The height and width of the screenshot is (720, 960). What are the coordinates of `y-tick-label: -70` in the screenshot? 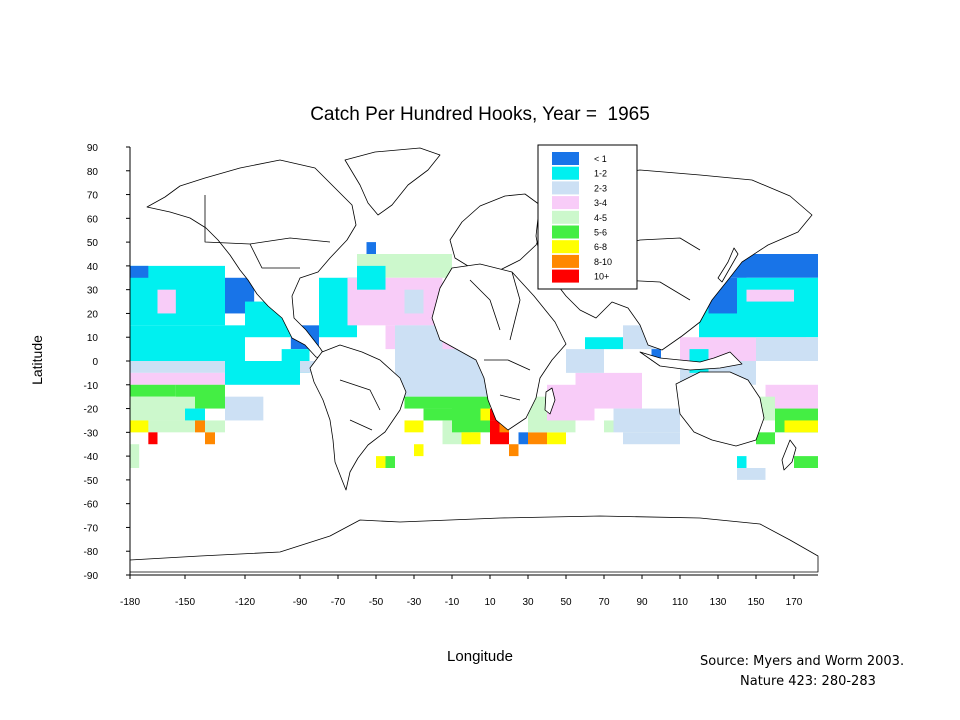 It's located at (91, 528).